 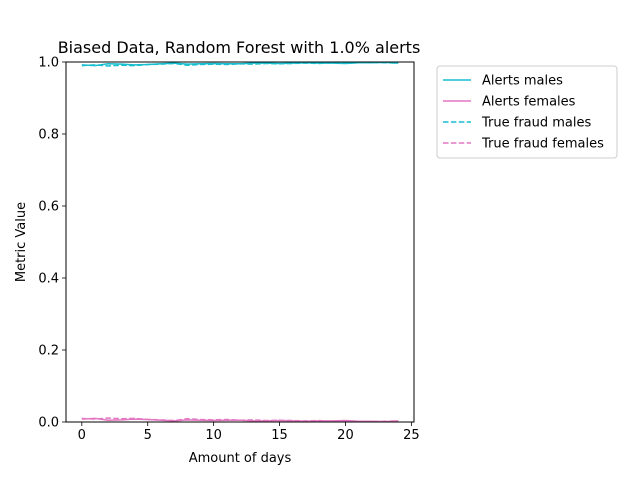 What do you see at coordinates (249, 432) in the screenshot?
I see `x-axis: 0 5 10 15 20 25` at bounding box center [249, 432].